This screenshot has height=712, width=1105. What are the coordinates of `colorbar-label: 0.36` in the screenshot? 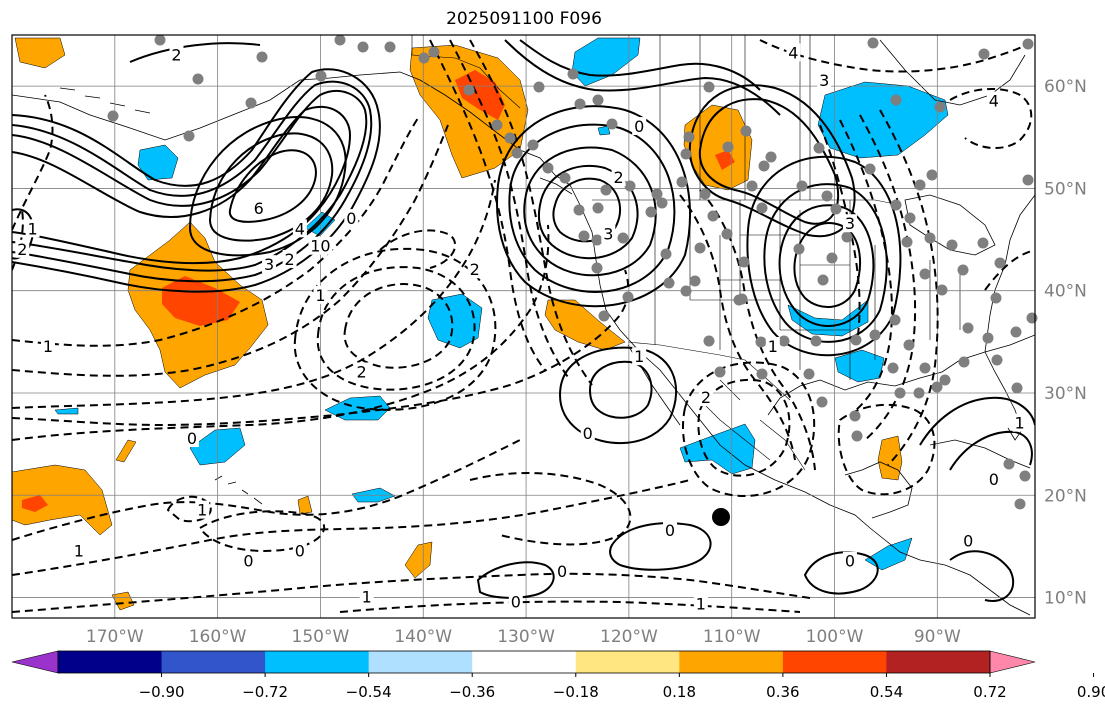 It's located at (782, 692).